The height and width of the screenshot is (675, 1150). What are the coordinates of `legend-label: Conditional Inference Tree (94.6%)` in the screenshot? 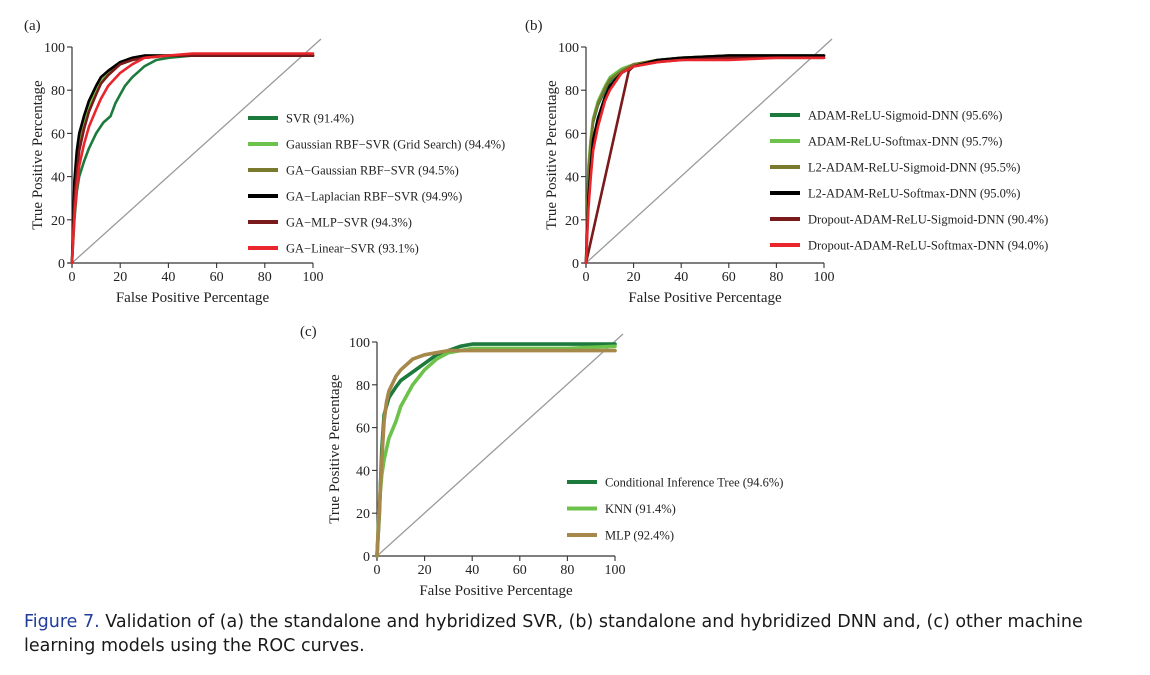 It's located at (694, 483).